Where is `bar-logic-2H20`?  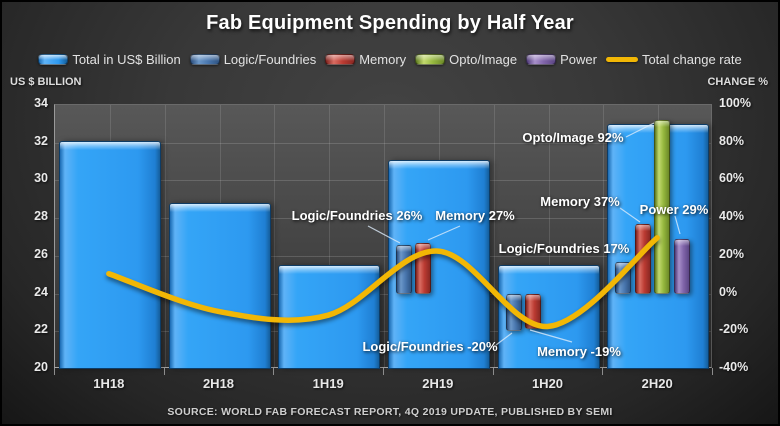
bar-logic-2H20 is located at coordinates (623, 277).